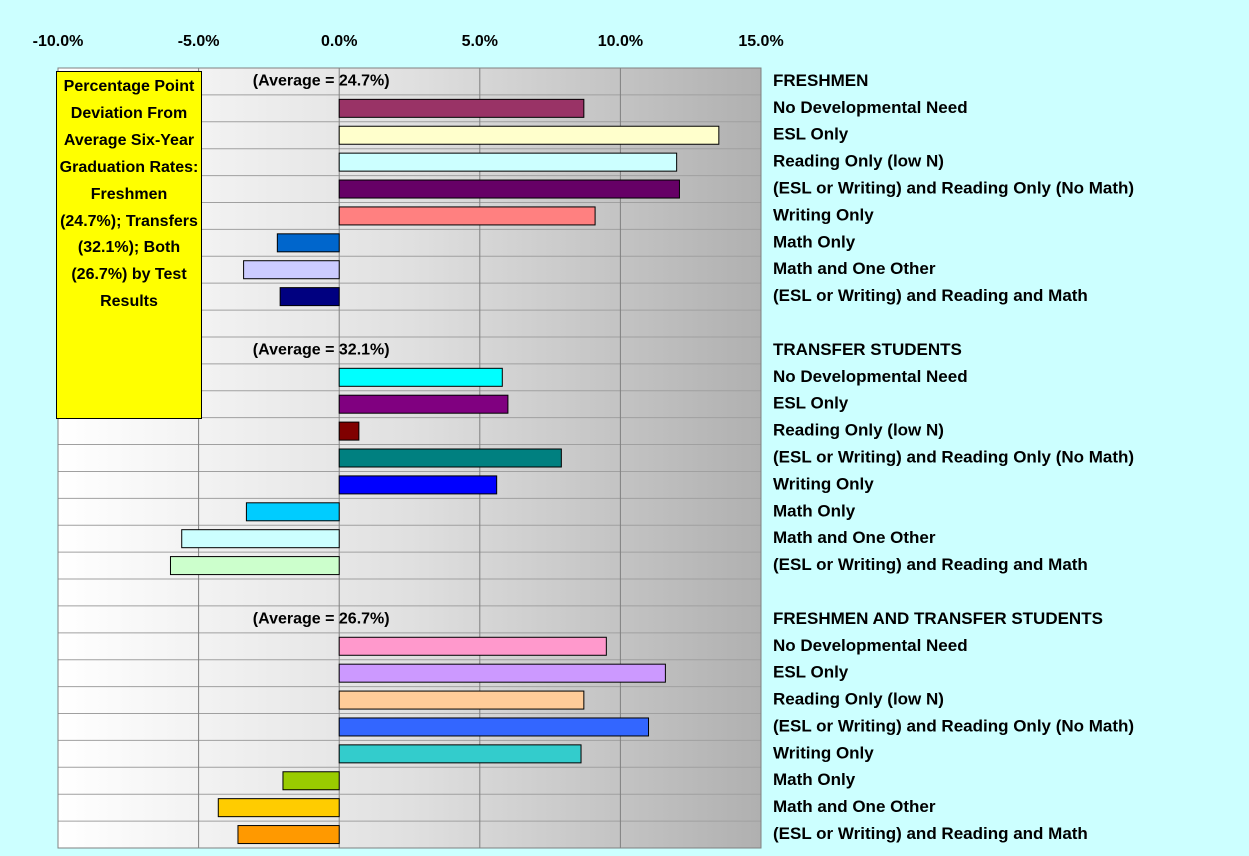 This screenshot has height=856, width=1249. What do you see at coordinates (321, 619) in the screenshot?
I see `average-note: (Average = 26.7%)` at bounding box center [321, 619].